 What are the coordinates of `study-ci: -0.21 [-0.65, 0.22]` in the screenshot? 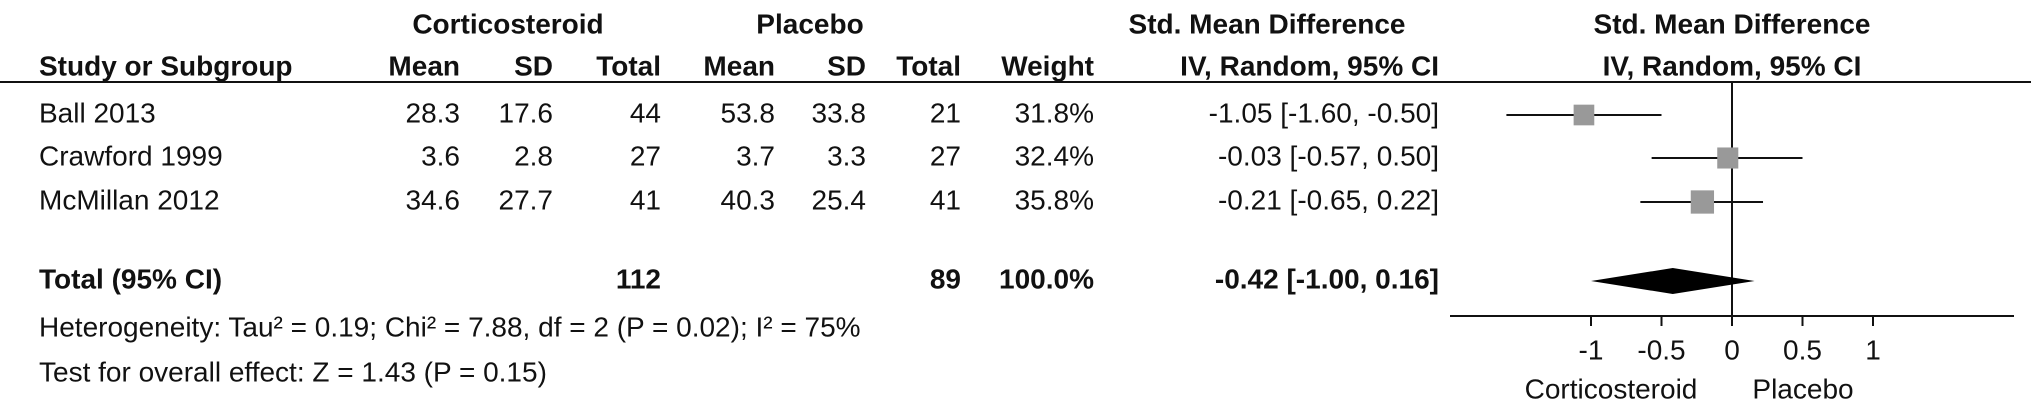 It's located at (1328, 199).